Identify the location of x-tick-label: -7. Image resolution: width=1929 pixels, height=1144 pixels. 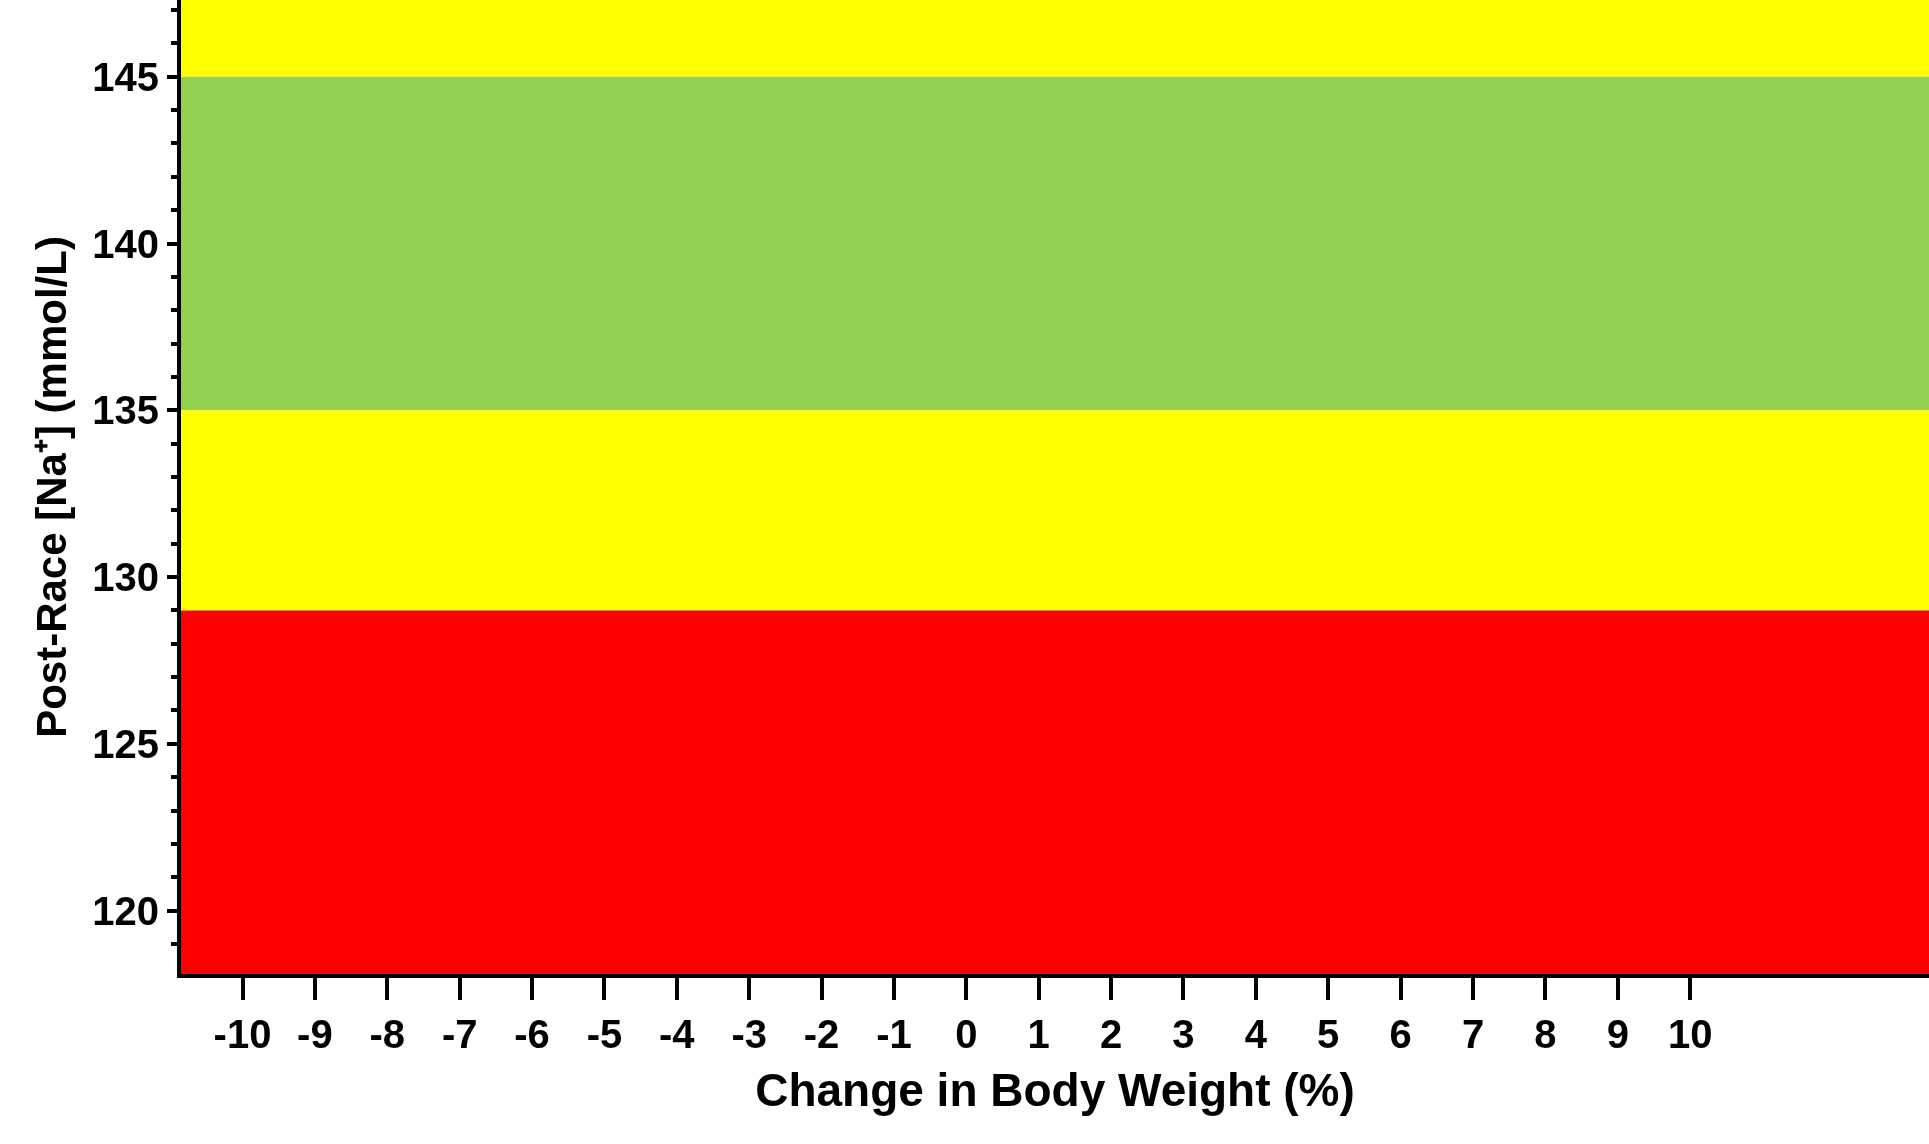
(459, 1034).